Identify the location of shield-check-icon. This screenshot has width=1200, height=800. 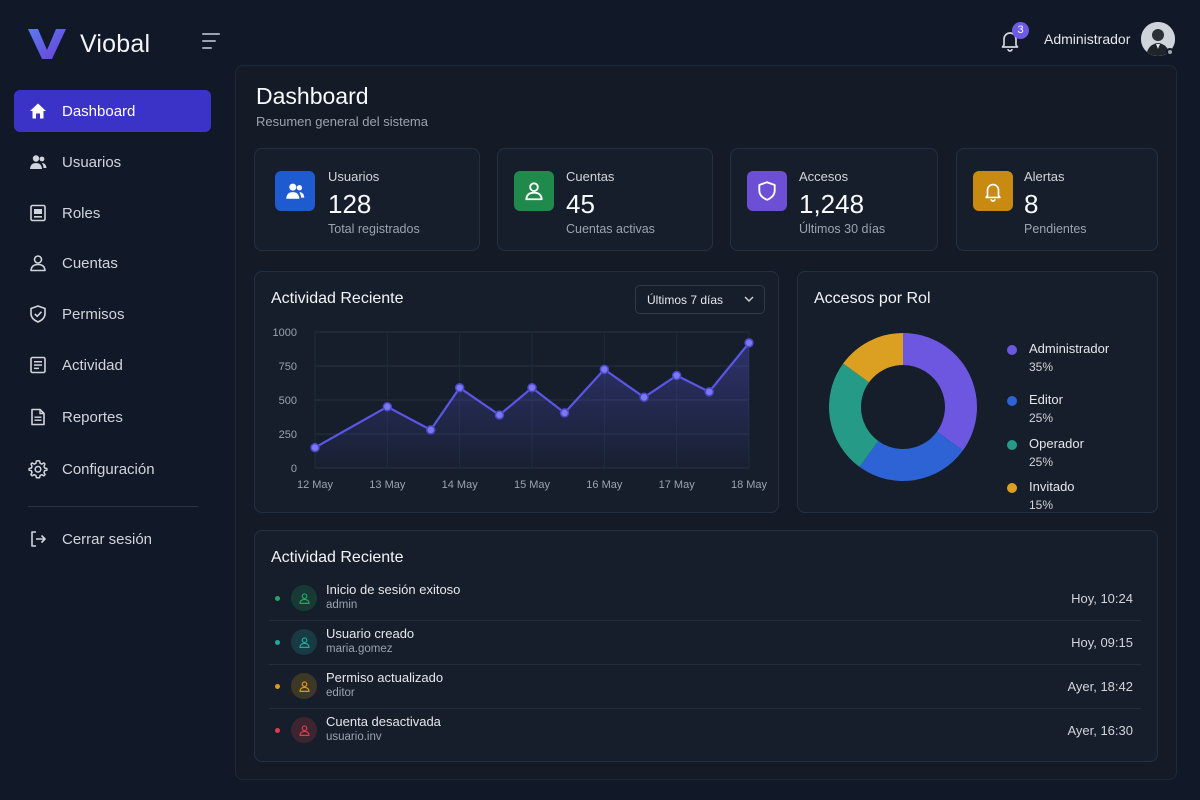
(38, 314).